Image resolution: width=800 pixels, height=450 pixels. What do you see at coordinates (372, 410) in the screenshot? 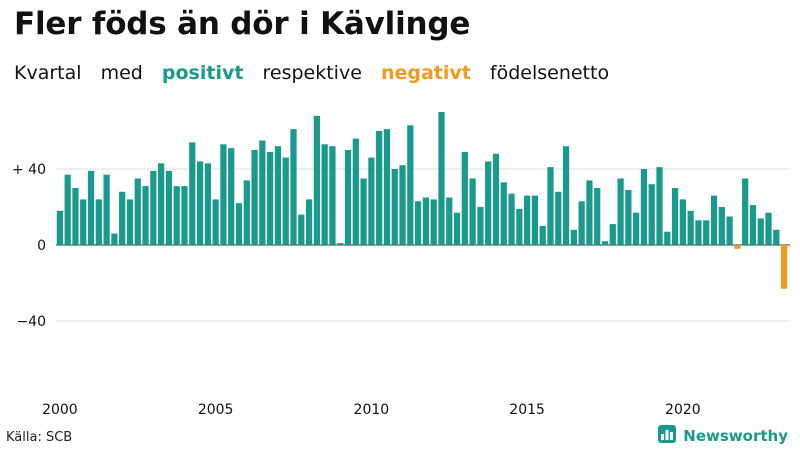
I see `x-tick-label: 2010` at bounding box center [372, 410].